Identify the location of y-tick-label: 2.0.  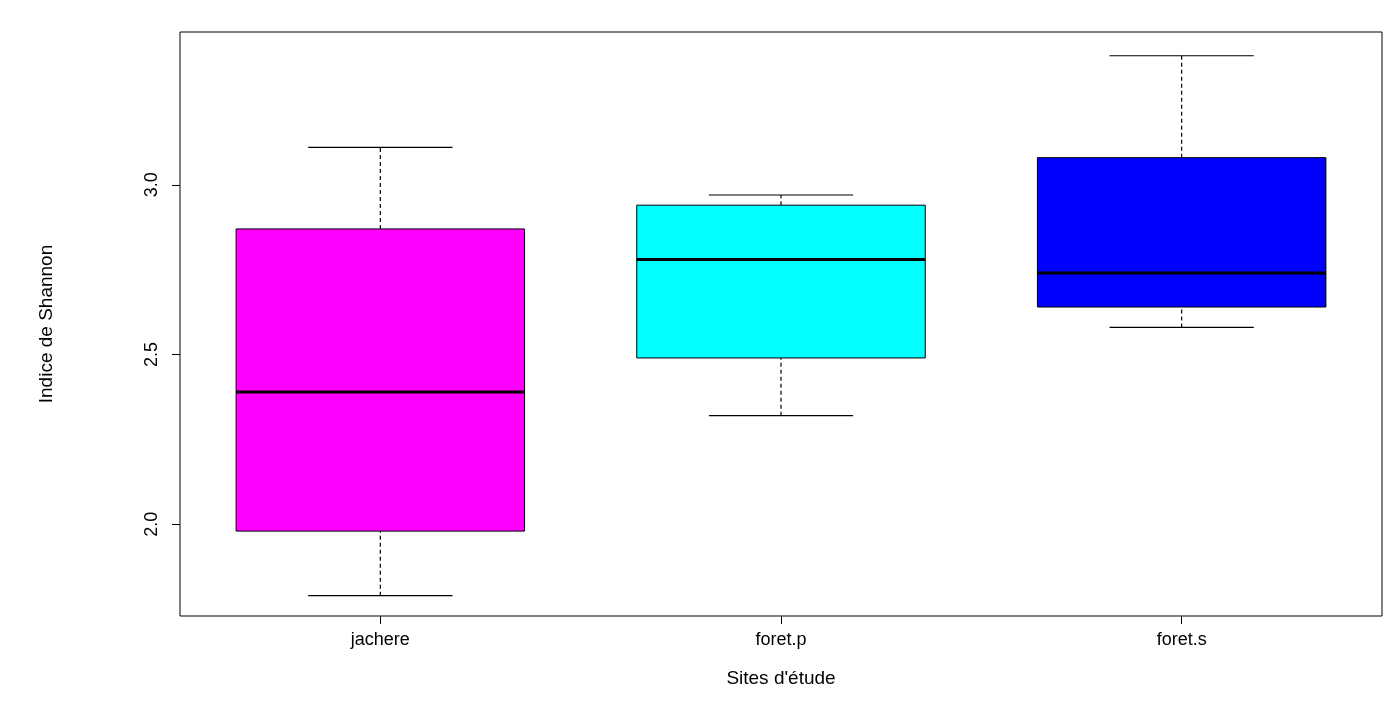
(151, 524).